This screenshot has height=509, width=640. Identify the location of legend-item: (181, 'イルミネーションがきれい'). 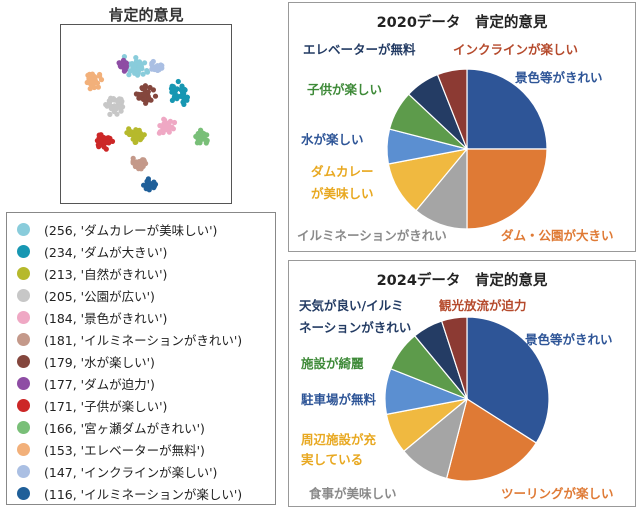
(124, 339).